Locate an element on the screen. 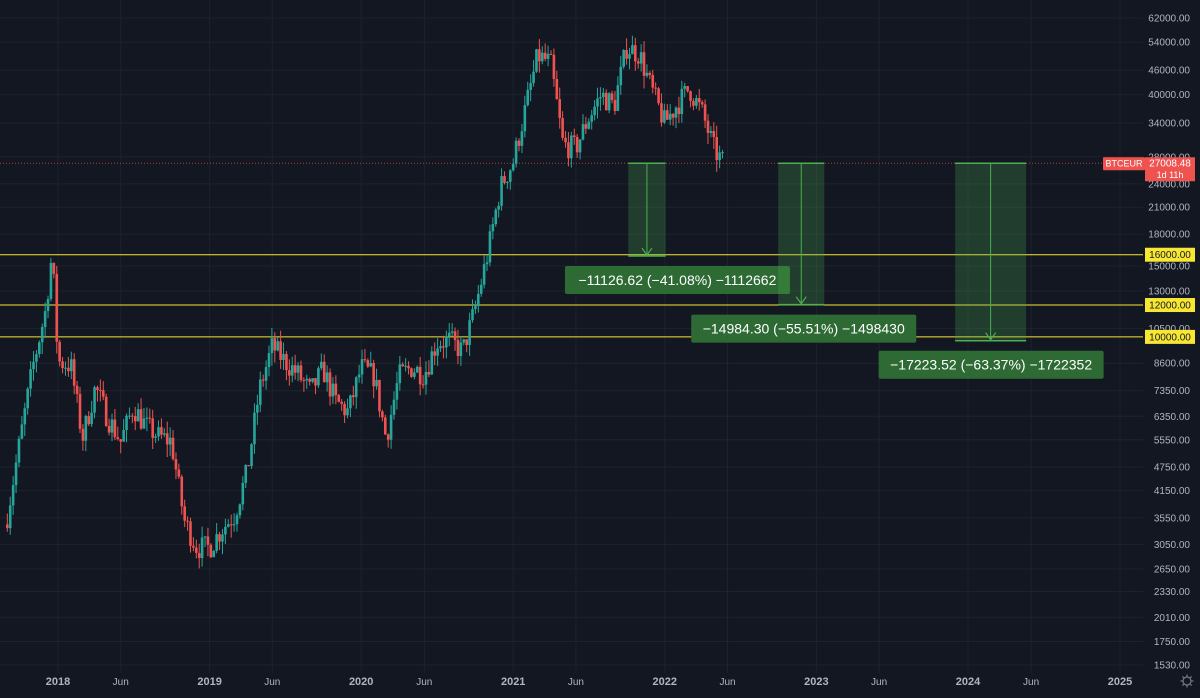 This screenshot has height=698, width=1200. time-tick-label: Jun is located at coordinates (879, 682).